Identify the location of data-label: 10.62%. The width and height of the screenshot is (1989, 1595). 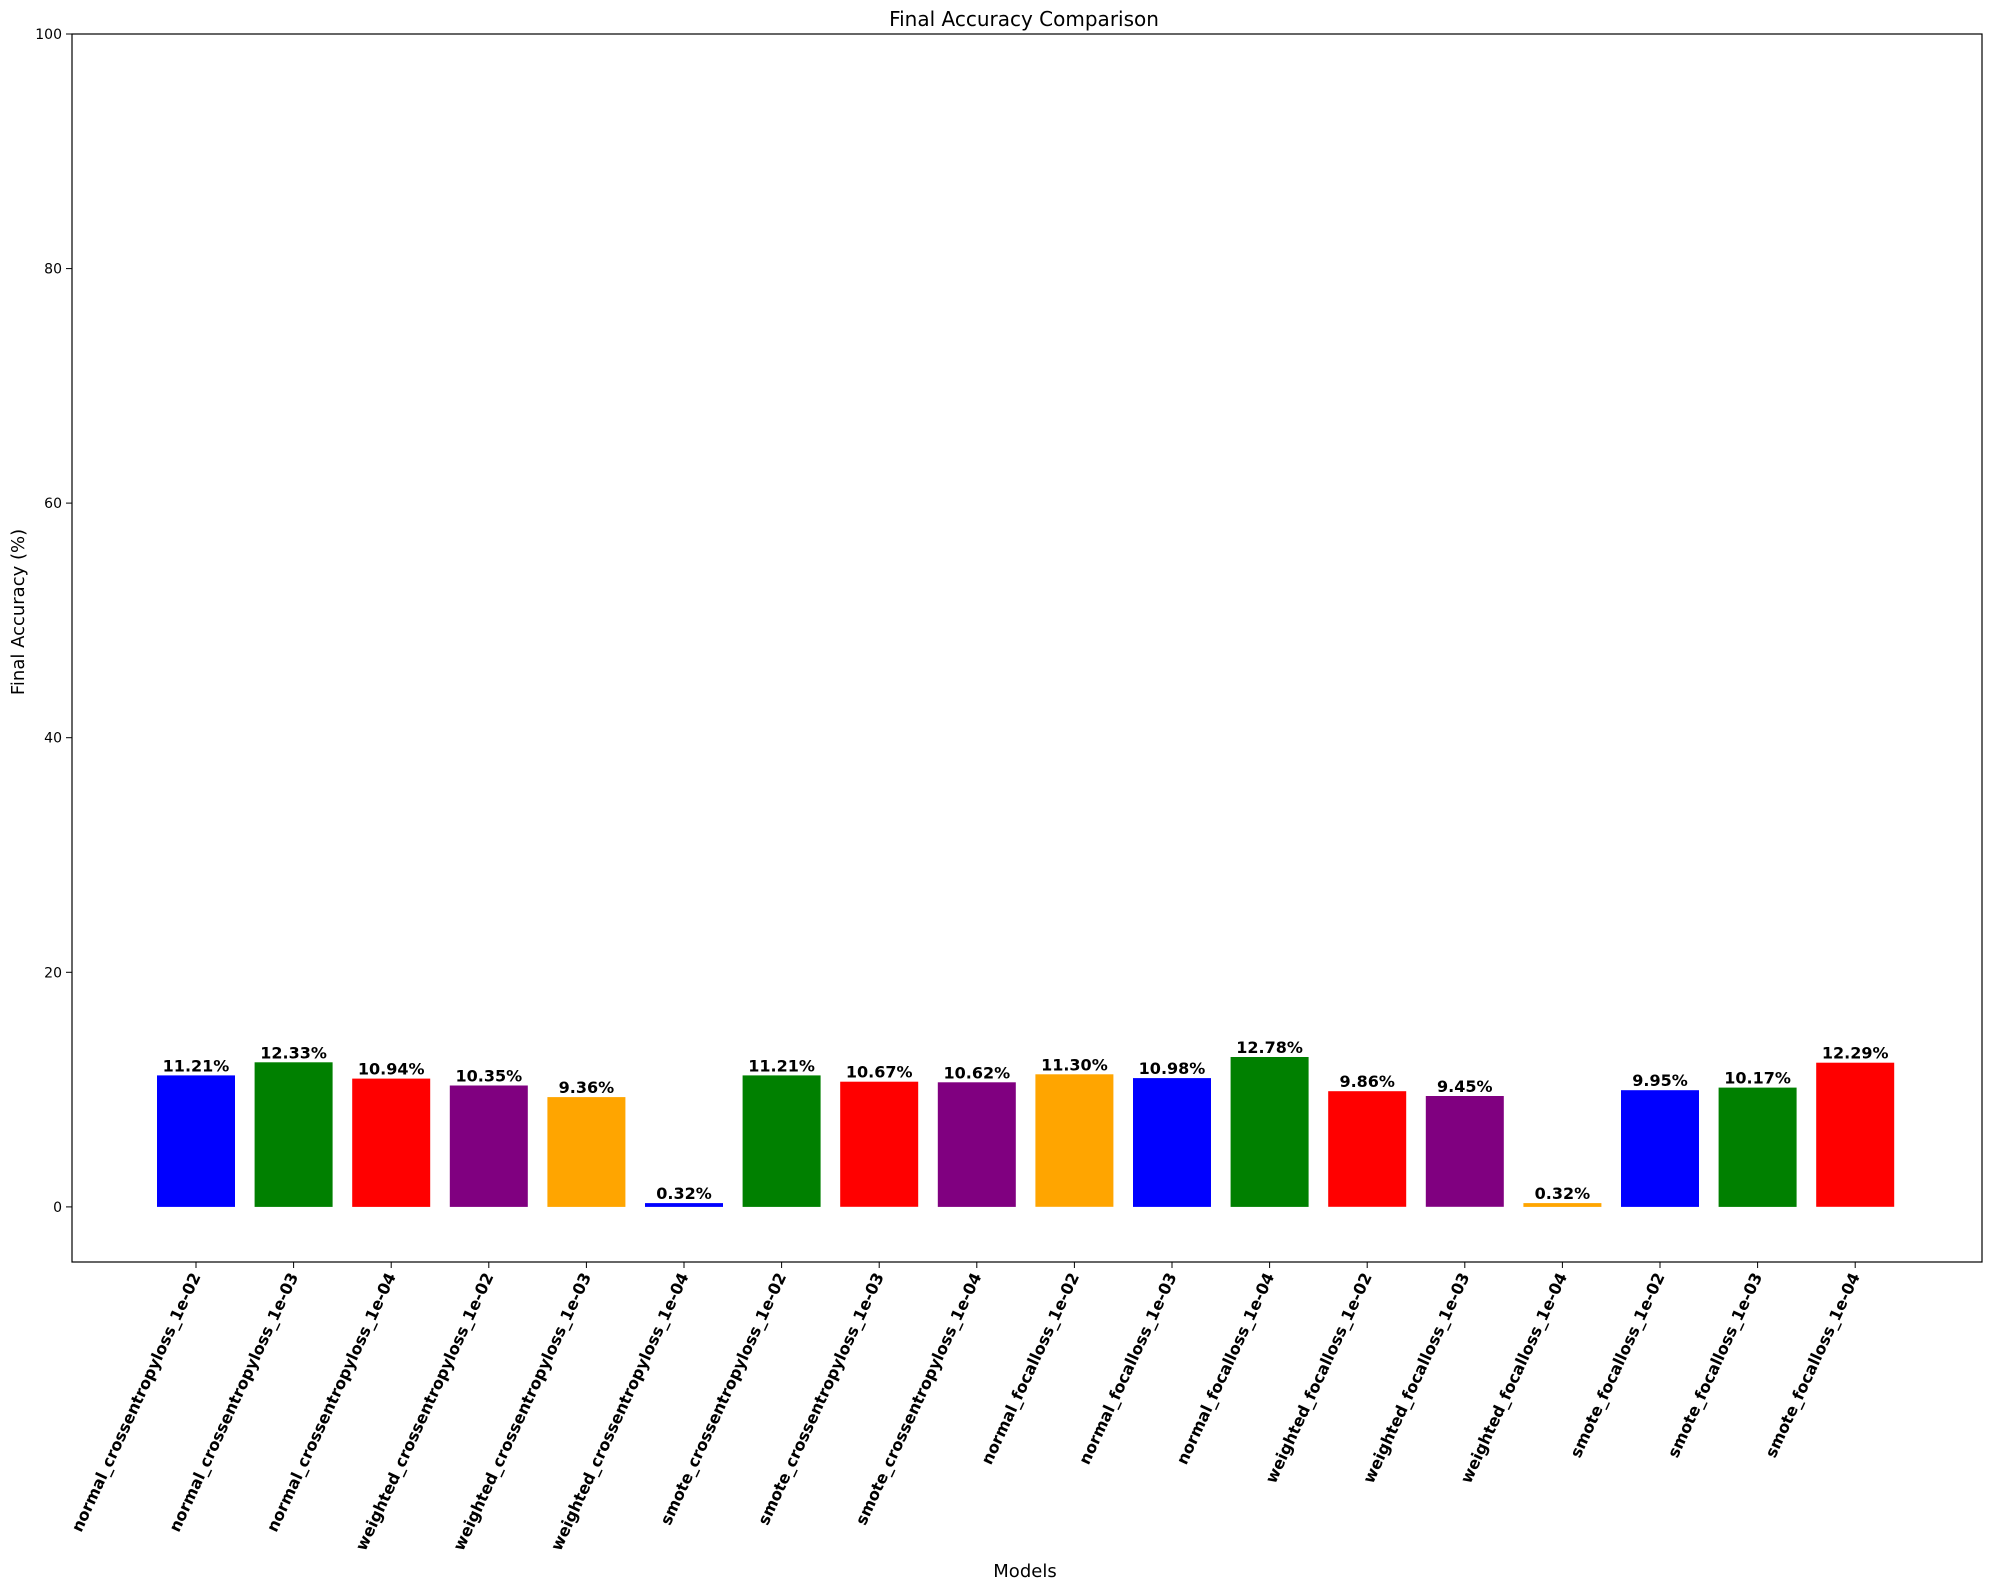
(976, 1072).